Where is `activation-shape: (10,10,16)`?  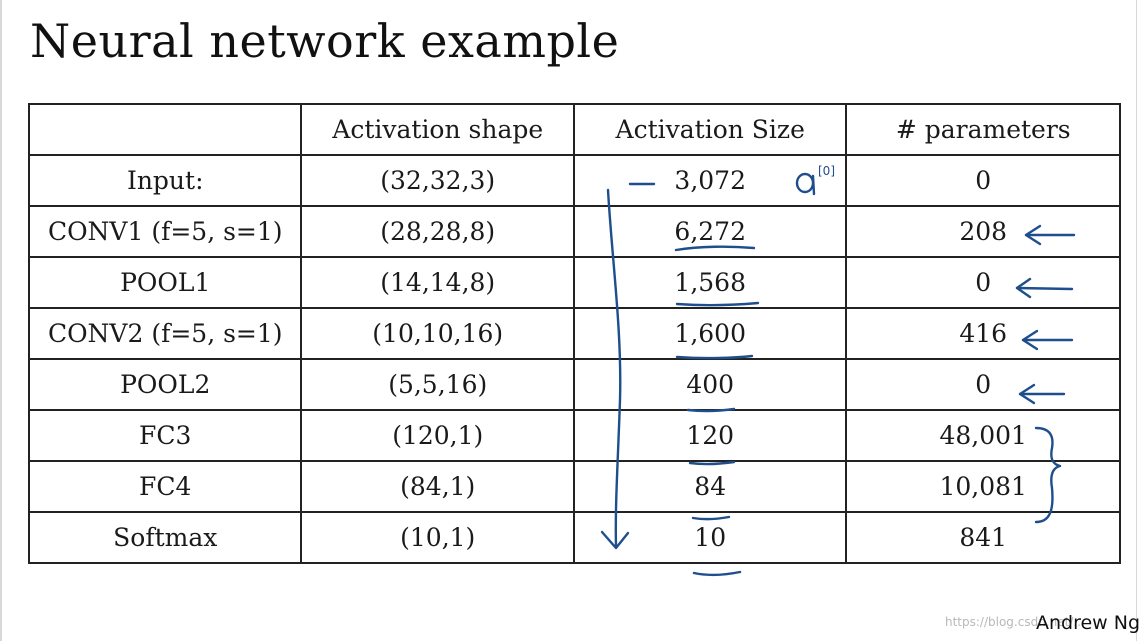
activation-shape: (10,10,16) is located at coordinates (437, 333).